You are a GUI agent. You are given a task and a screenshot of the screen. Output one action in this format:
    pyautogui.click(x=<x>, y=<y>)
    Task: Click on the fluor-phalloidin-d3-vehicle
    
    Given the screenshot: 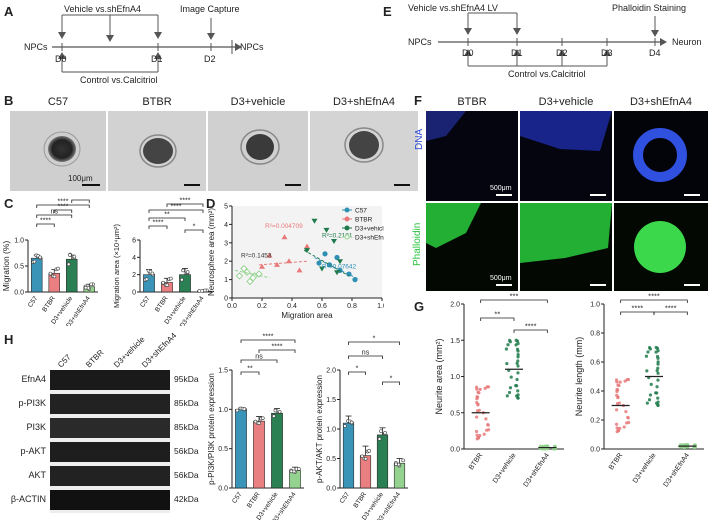 What is the action you would take?
    pyautogui.click(x=566, y=247)
    